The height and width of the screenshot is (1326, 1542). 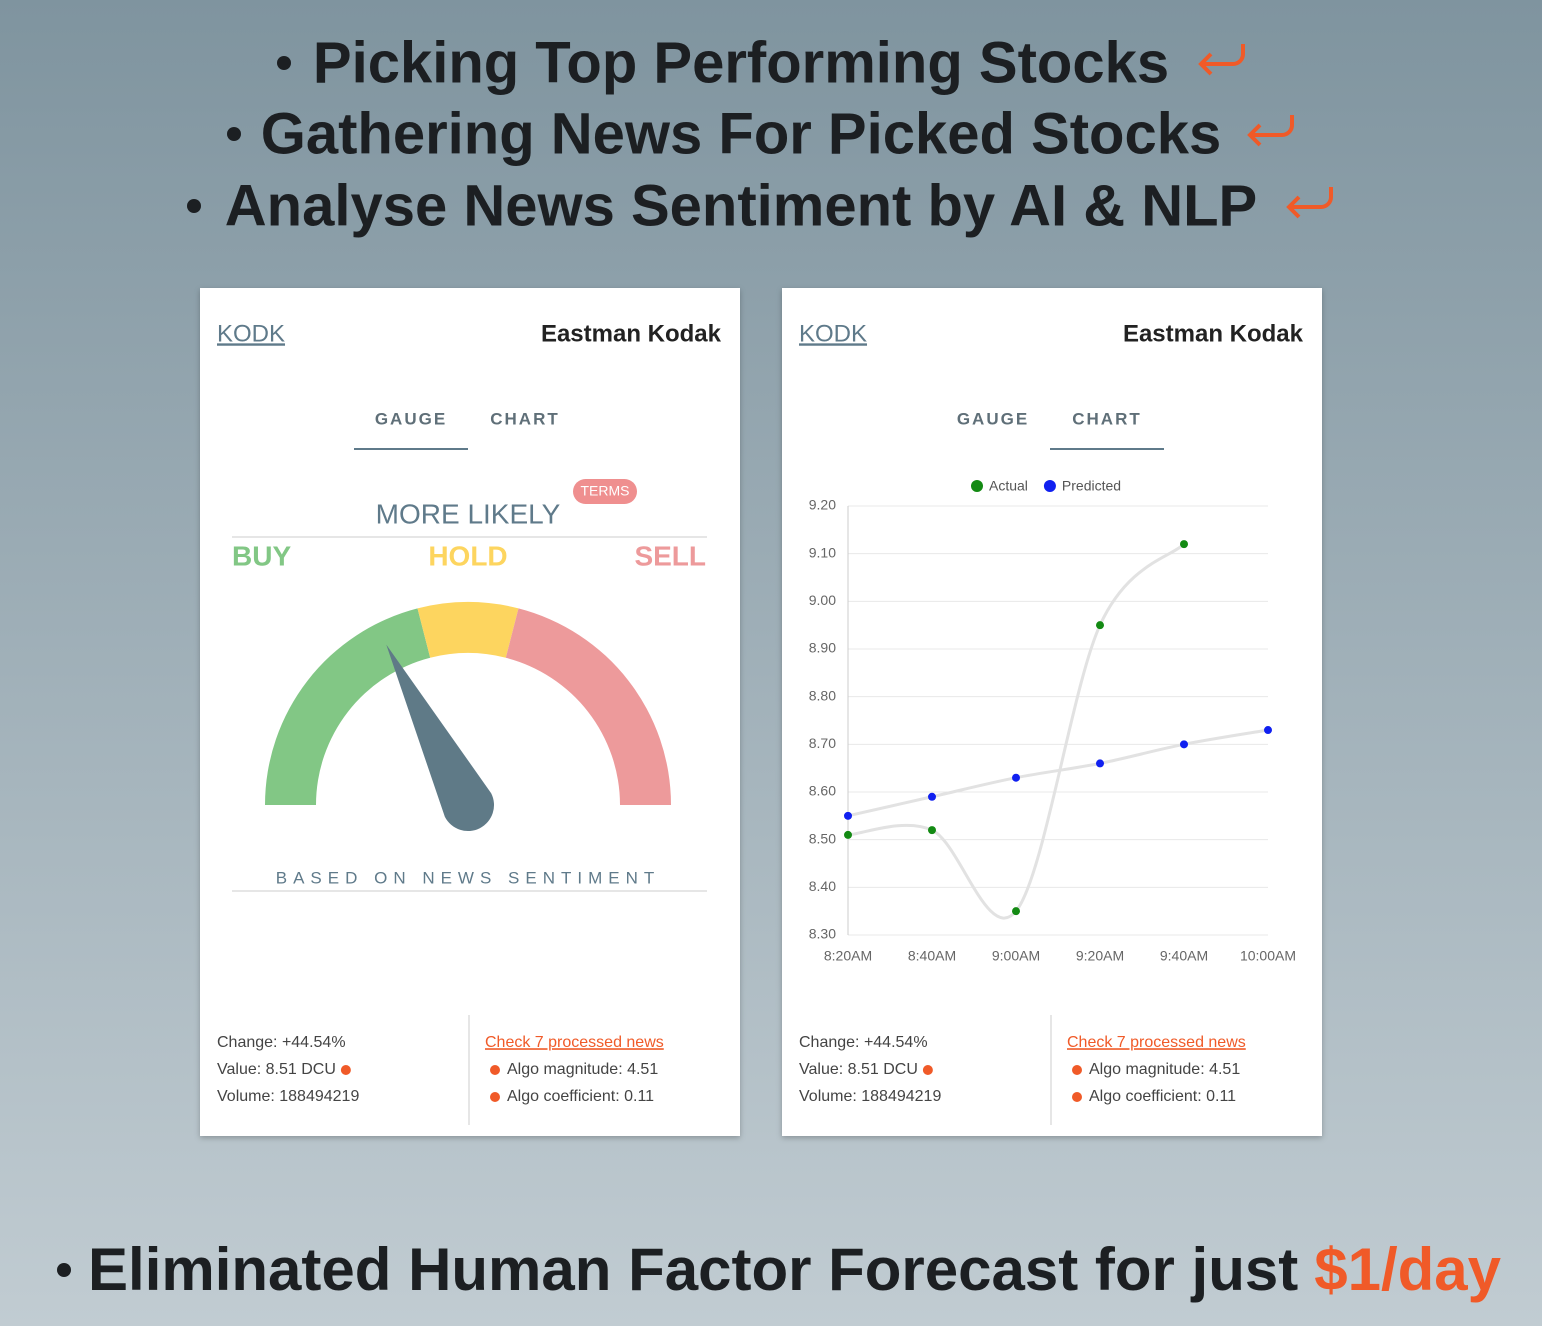 I want to click on x-tick-label: 10:00AM, so click(x=1268, y=956).